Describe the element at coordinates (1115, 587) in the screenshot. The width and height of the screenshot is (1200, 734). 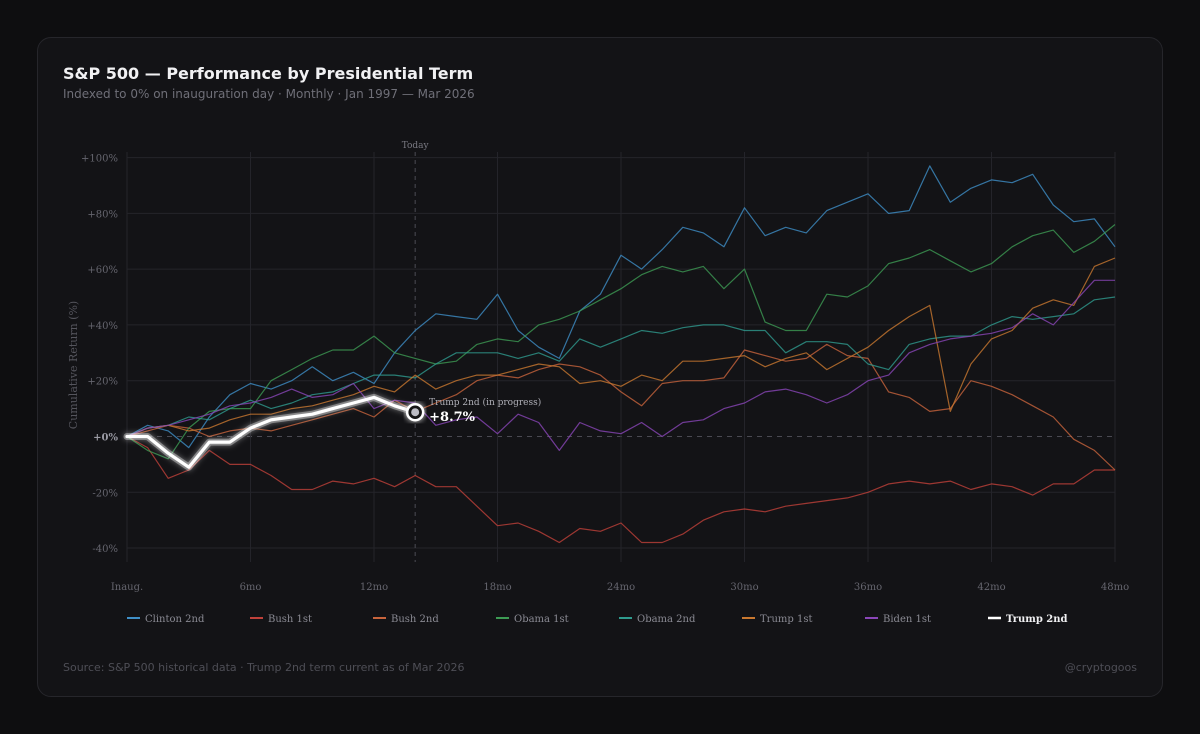
I see `x-tick-label: 48mo` at that location.